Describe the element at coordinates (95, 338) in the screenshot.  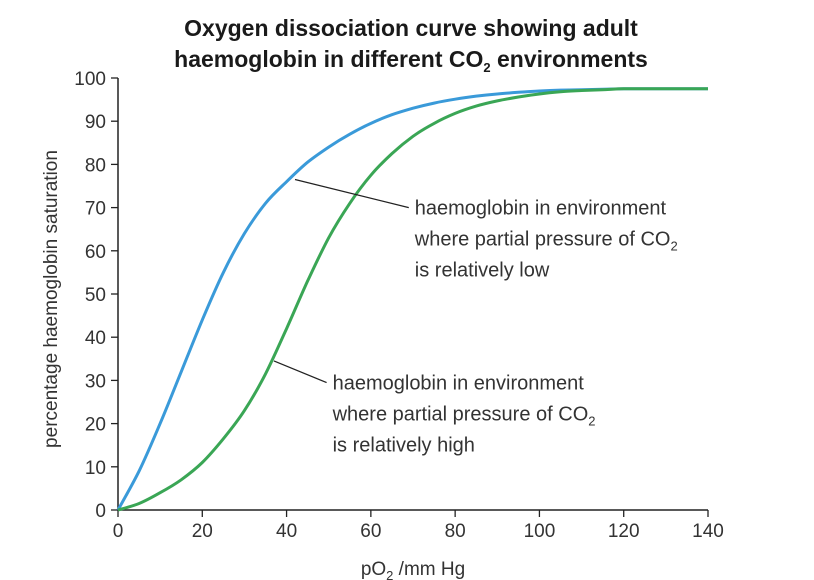
I see `y-tick-label: 40` at that location.